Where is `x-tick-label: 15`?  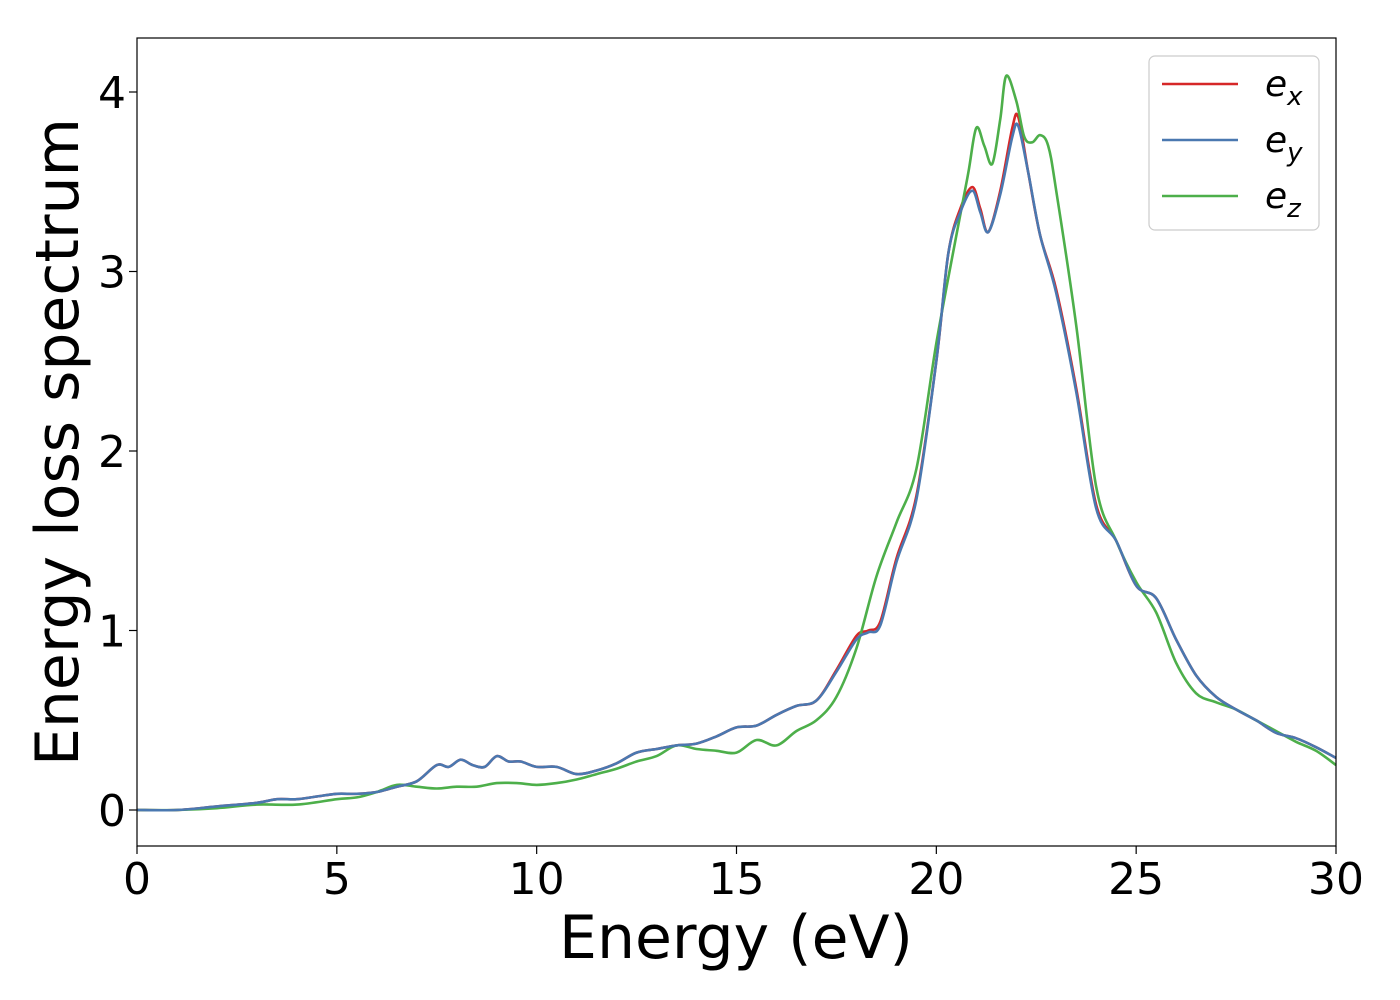
x-tick-label: 15 is located at coordinates (737, 879).